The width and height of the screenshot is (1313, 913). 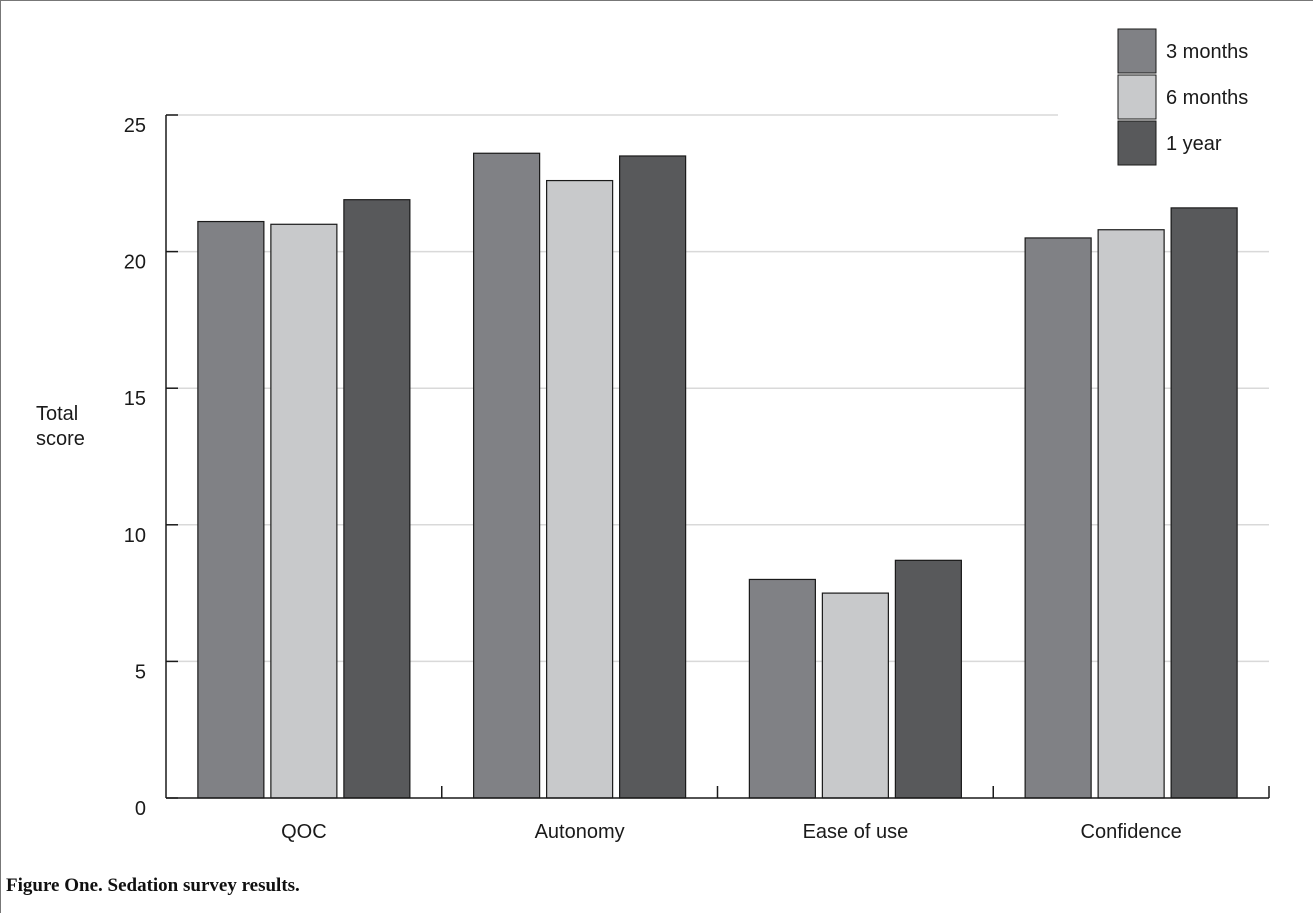 I want to click on x-tick-label: Ease of use, so click(x=856, y=832).